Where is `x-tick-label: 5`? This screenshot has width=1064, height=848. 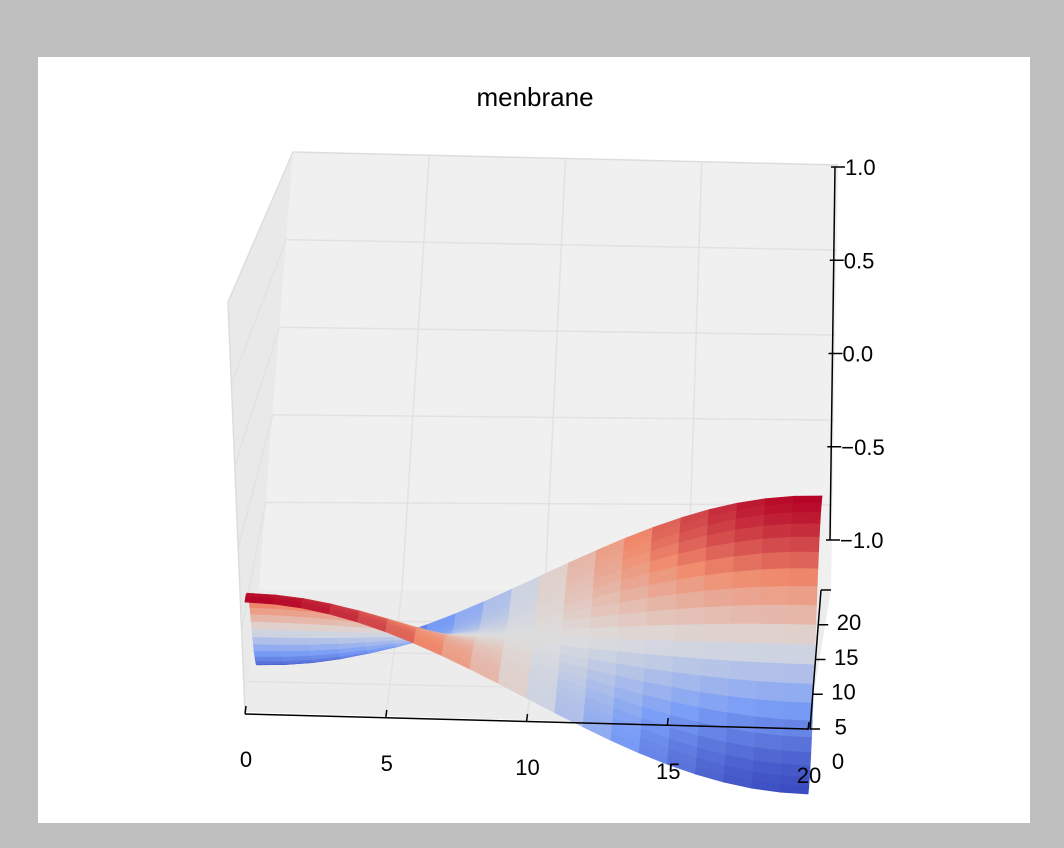 x-tick-label: 5 is located at coordinates (387, 763).